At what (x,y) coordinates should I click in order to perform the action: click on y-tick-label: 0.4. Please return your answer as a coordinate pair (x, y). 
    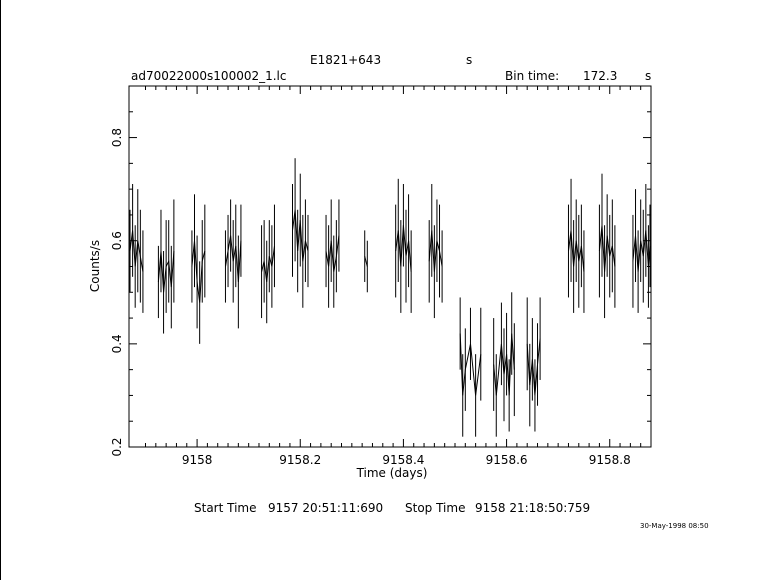
    Looking at the image, I should click on (117, 343).